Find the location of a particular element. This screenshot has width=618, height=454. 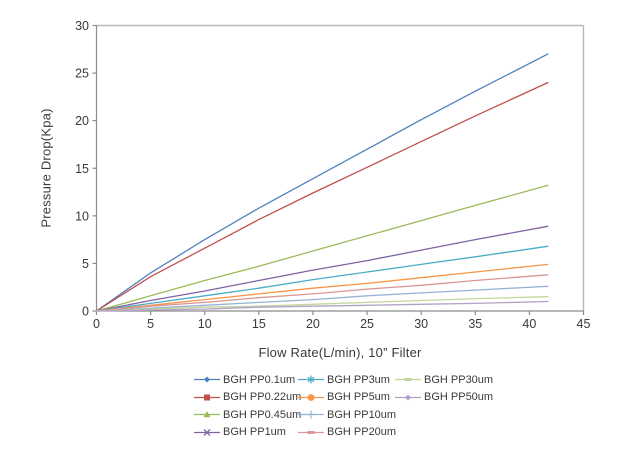

legend-column: BGH PP3um BGH PP5um BGH PP10um BGH PP20um is located at coordinates (347, 406).